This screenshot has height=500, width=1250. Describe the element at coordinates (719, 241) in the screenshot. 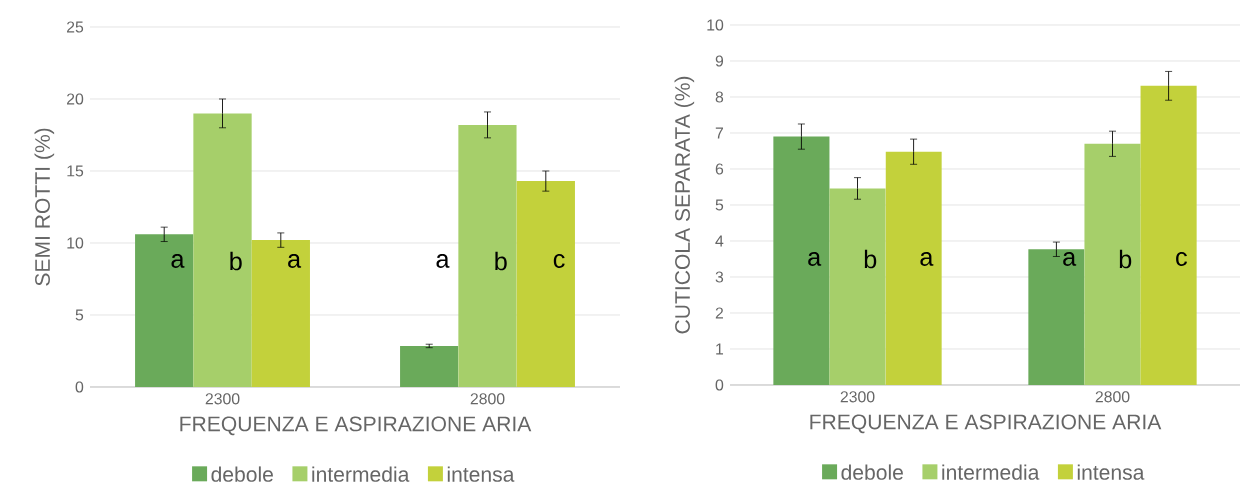

I see `y-tick-label: 4` at that location.